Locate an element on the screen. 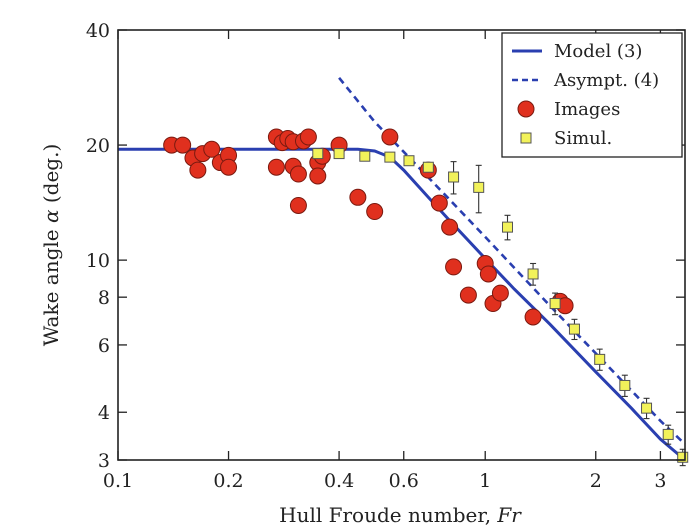  legend-key-images is located at coordinates (526, 109).